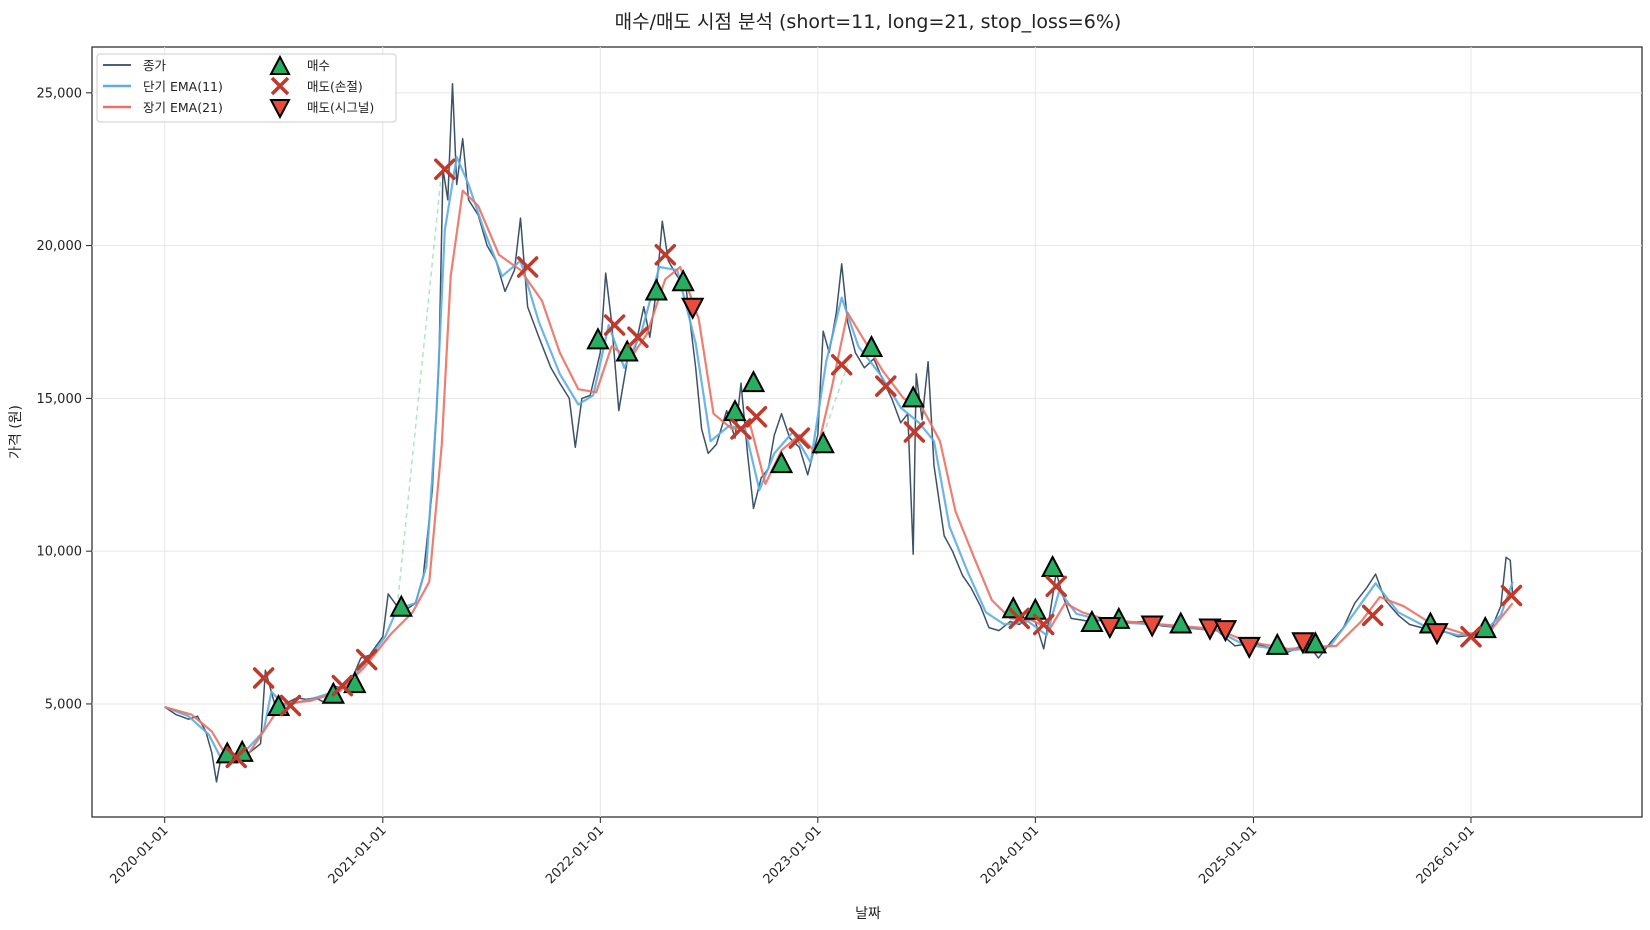  Describe the element at coordinates (63, 704) in the screenshot. I see `y-tick-label: 5,000` at that location.